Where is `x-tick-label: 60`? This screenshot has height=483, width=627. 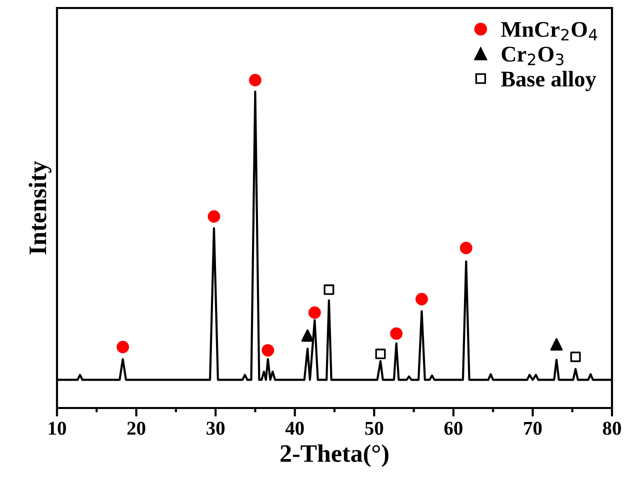
x-tick-label: 60 is located at coordinates (453, 428).